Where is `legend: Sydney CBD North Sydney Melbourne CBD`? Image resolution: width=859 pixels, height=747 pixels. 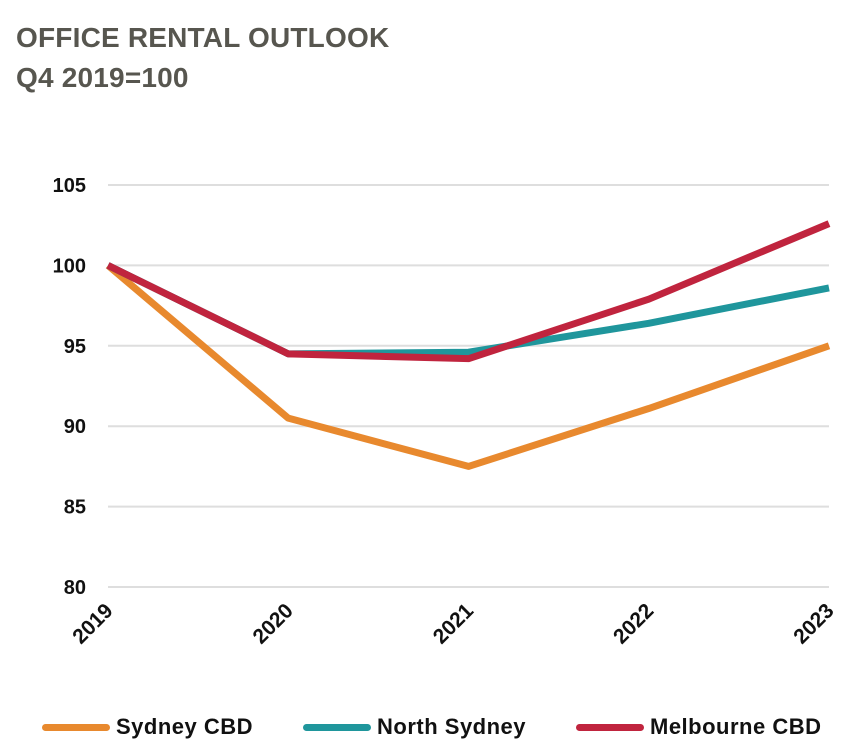
legend: Sydney CBD North Sydney Melbourne CBD is located at coordinates (429, 727).